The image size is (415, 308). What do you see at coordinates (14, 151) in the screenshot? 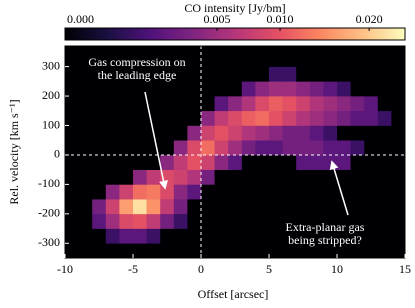
I see `y-axis-label: Rel. velocity [km s⁻¹]` at bounding box center [14, 151].